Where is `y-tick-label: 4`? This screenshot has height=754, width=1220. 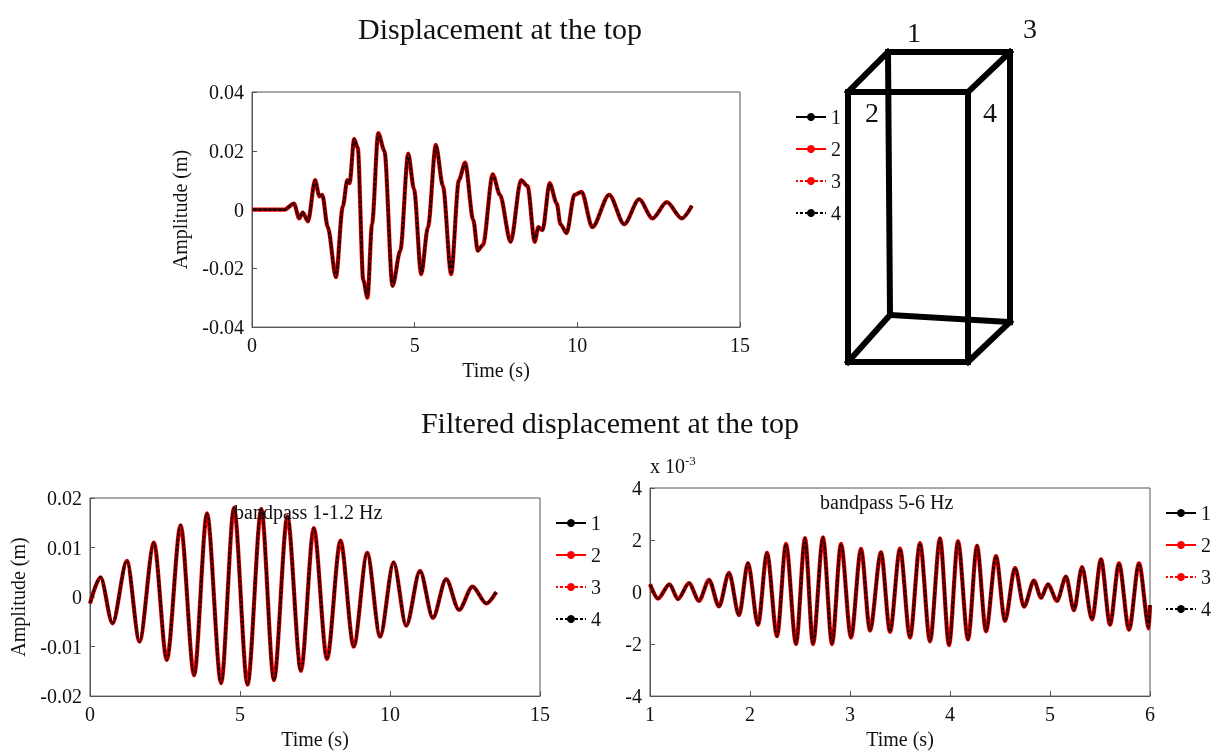 y-tick-label: 4 is located at coordinates (637, 488).